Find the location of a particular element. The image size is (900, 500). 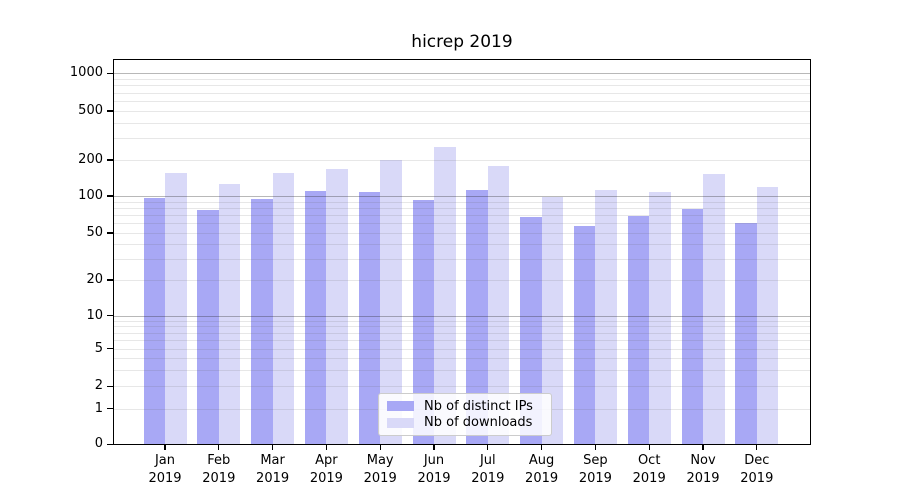

legend-item-distinct-ips: Nb of distinct IPs is located at coordinates (465, 406).